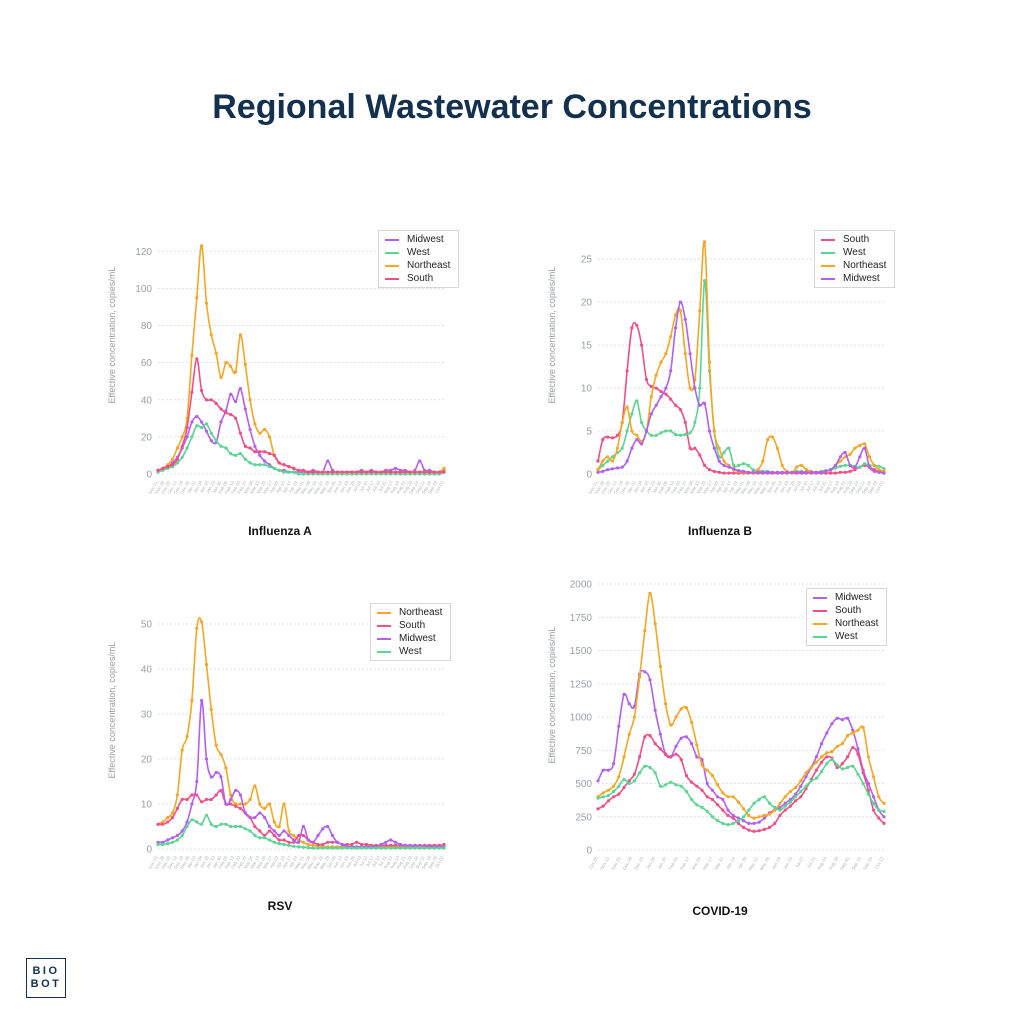  Describe the element at coordinates (583, 751) in the screenshot. I see `y-tick-label: 750` at that location.